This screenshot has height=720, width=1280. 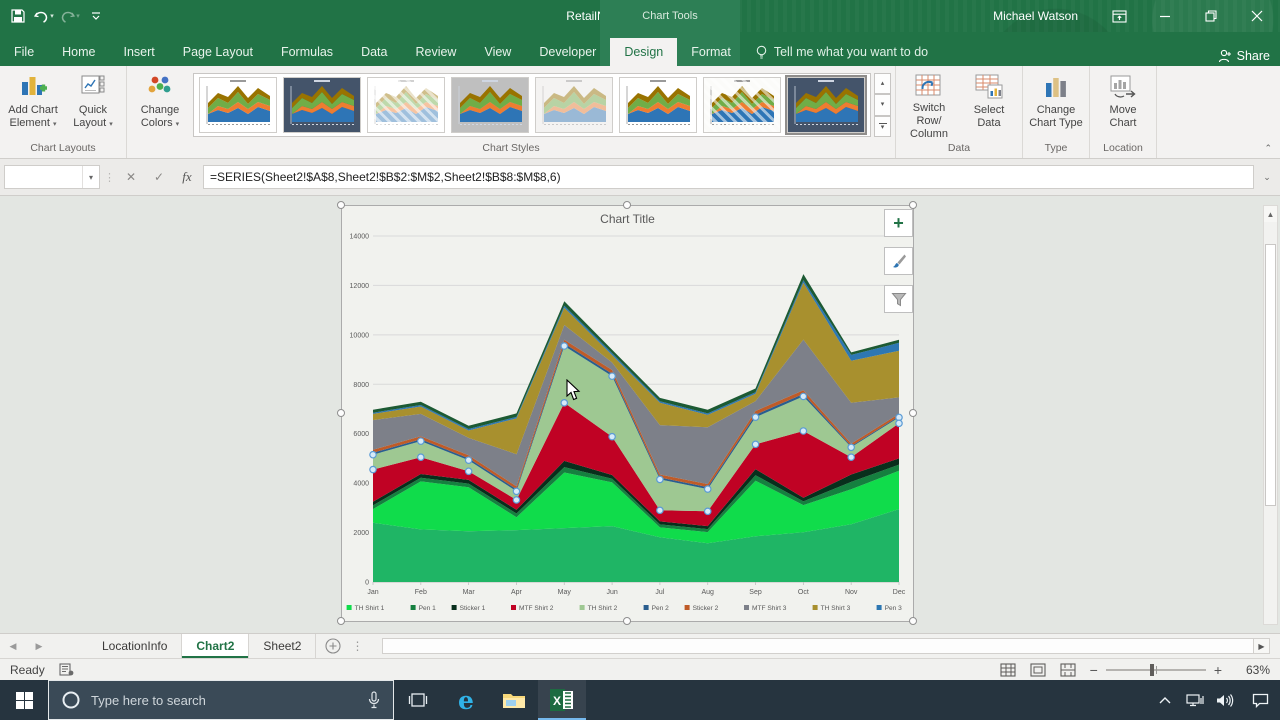 I want to click on scroll-up-icon: ▲, so click(x=1270, y=214).